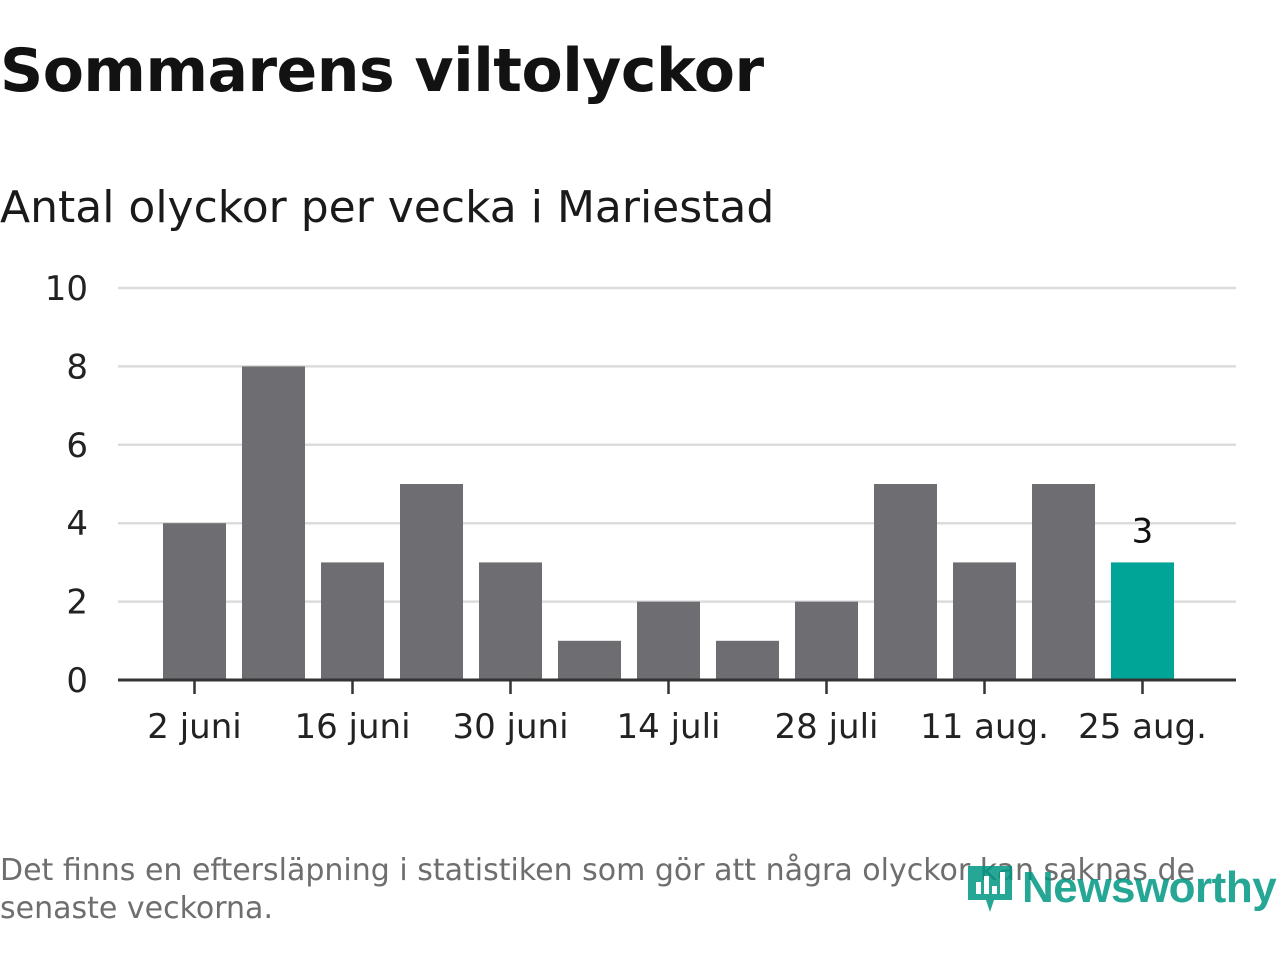 This screenshot has height=960, width=1280. Describe the element at coordinates (668, 640) in the screenshot. I see `bar-14-juli` at that location.